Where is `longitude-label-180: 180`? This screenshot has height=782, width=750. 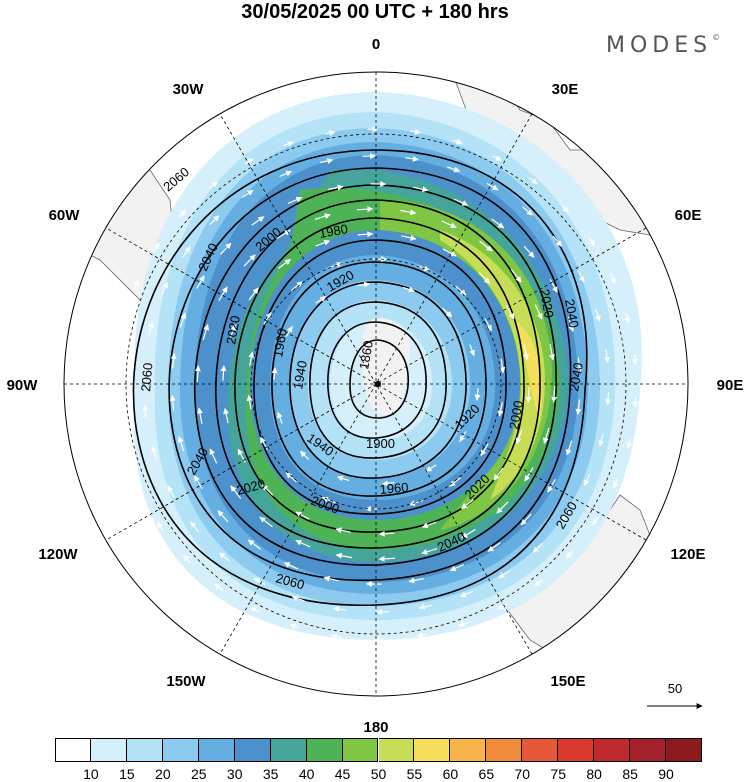
longitude-label-180: 180 is located at coordinates (375, 727).